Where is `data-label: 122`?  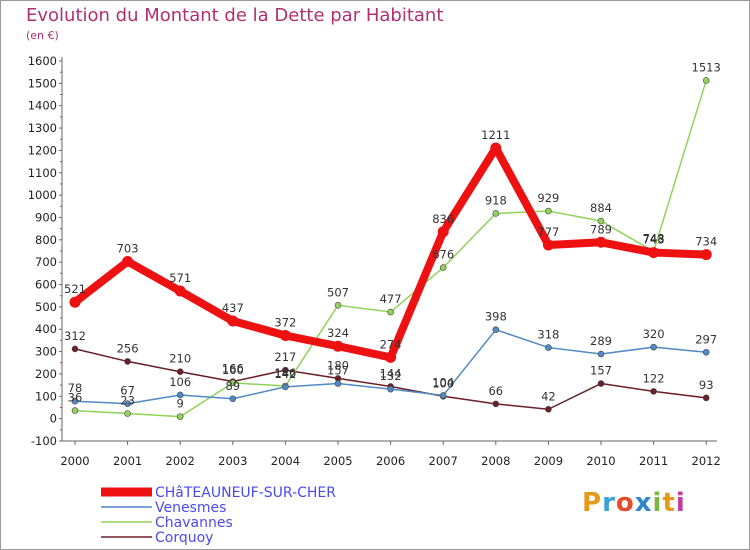
data-label: 122 is located at coordinates (654, 378).